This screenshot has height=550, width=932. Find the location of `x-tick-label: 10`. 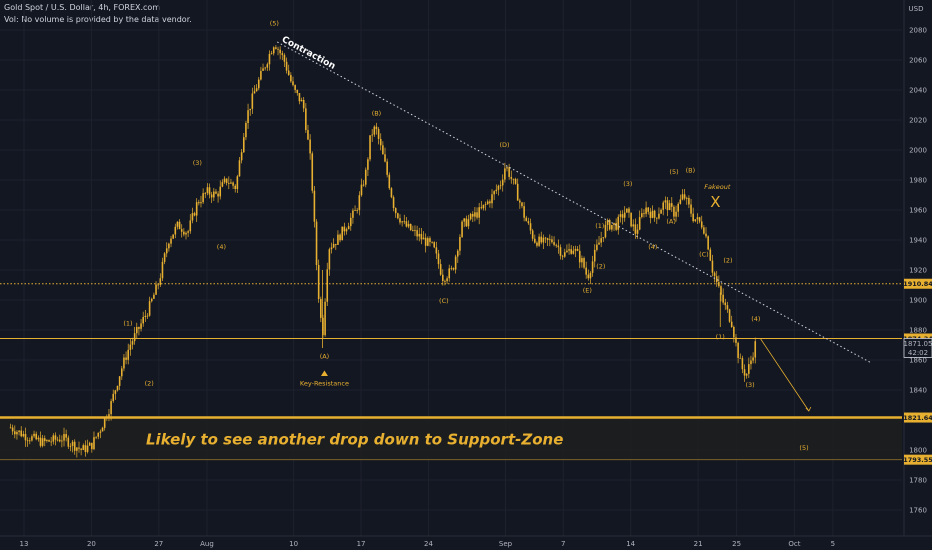

x-tick-label: 10 is located at coordinates (293, 544).